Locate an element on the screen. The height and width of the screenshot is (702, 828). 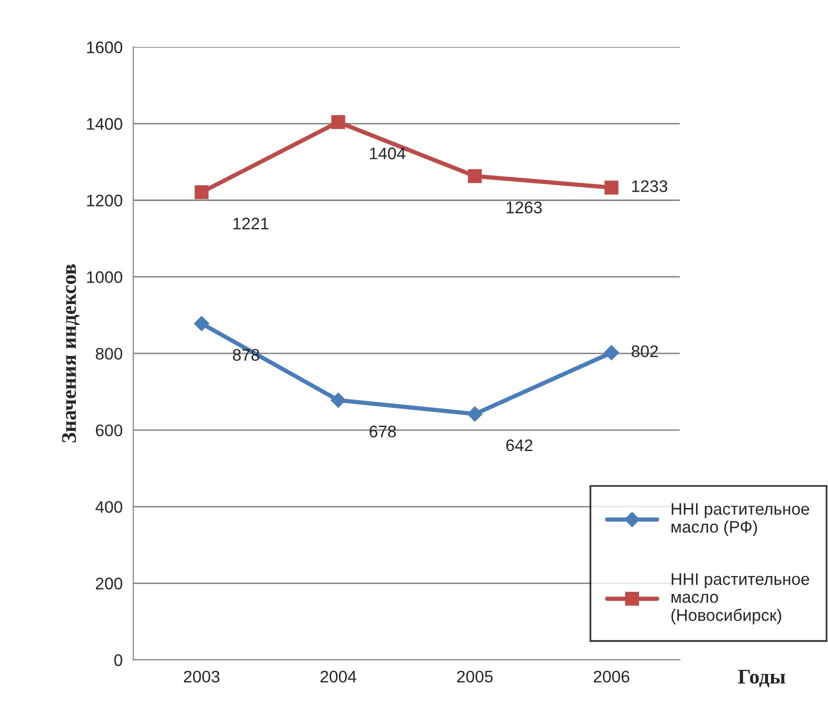
y-tick-label: 1600 is located at coordinates (104, 47).